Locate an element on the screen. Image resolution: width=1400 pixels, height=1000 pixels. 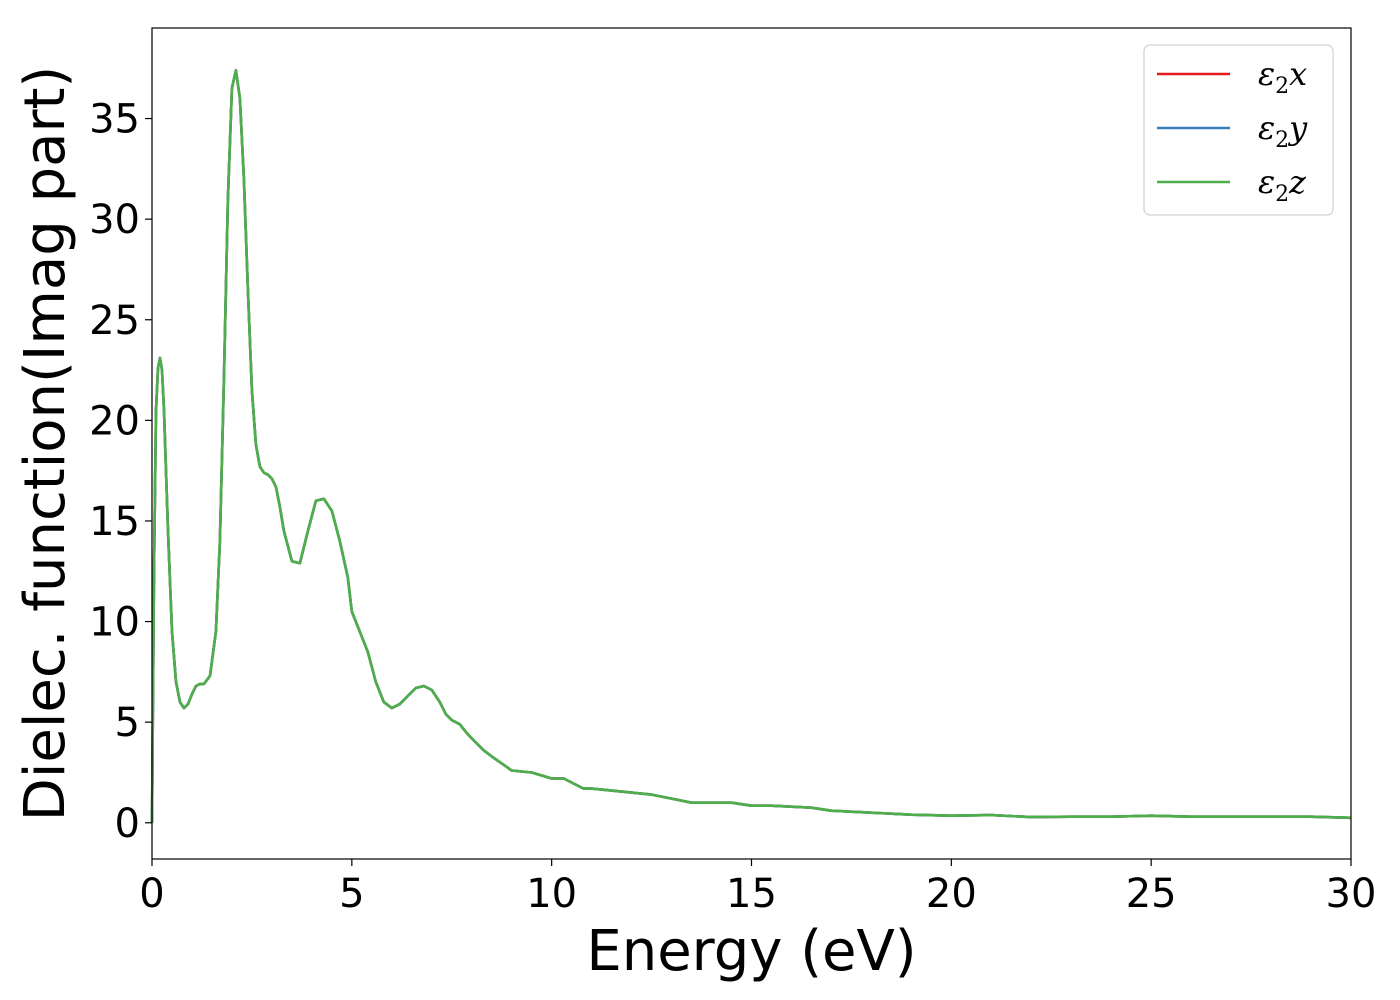
x-tick-label: 10 is located at coordinates (551, 894).